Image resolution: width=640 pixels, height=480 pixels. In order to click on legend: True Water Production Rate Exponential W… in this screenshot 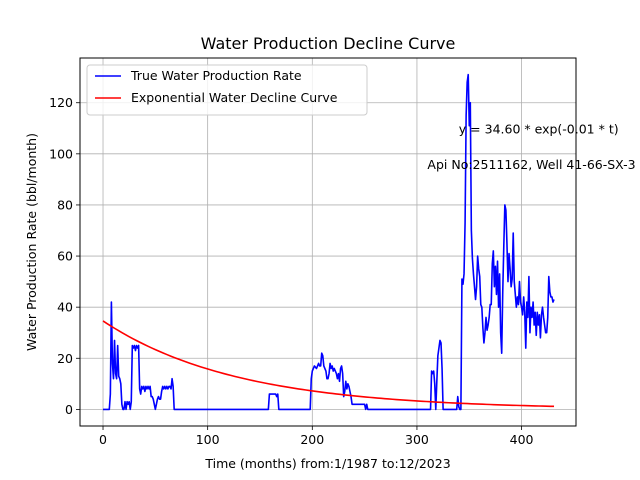, I will do `click(227, 90)`.